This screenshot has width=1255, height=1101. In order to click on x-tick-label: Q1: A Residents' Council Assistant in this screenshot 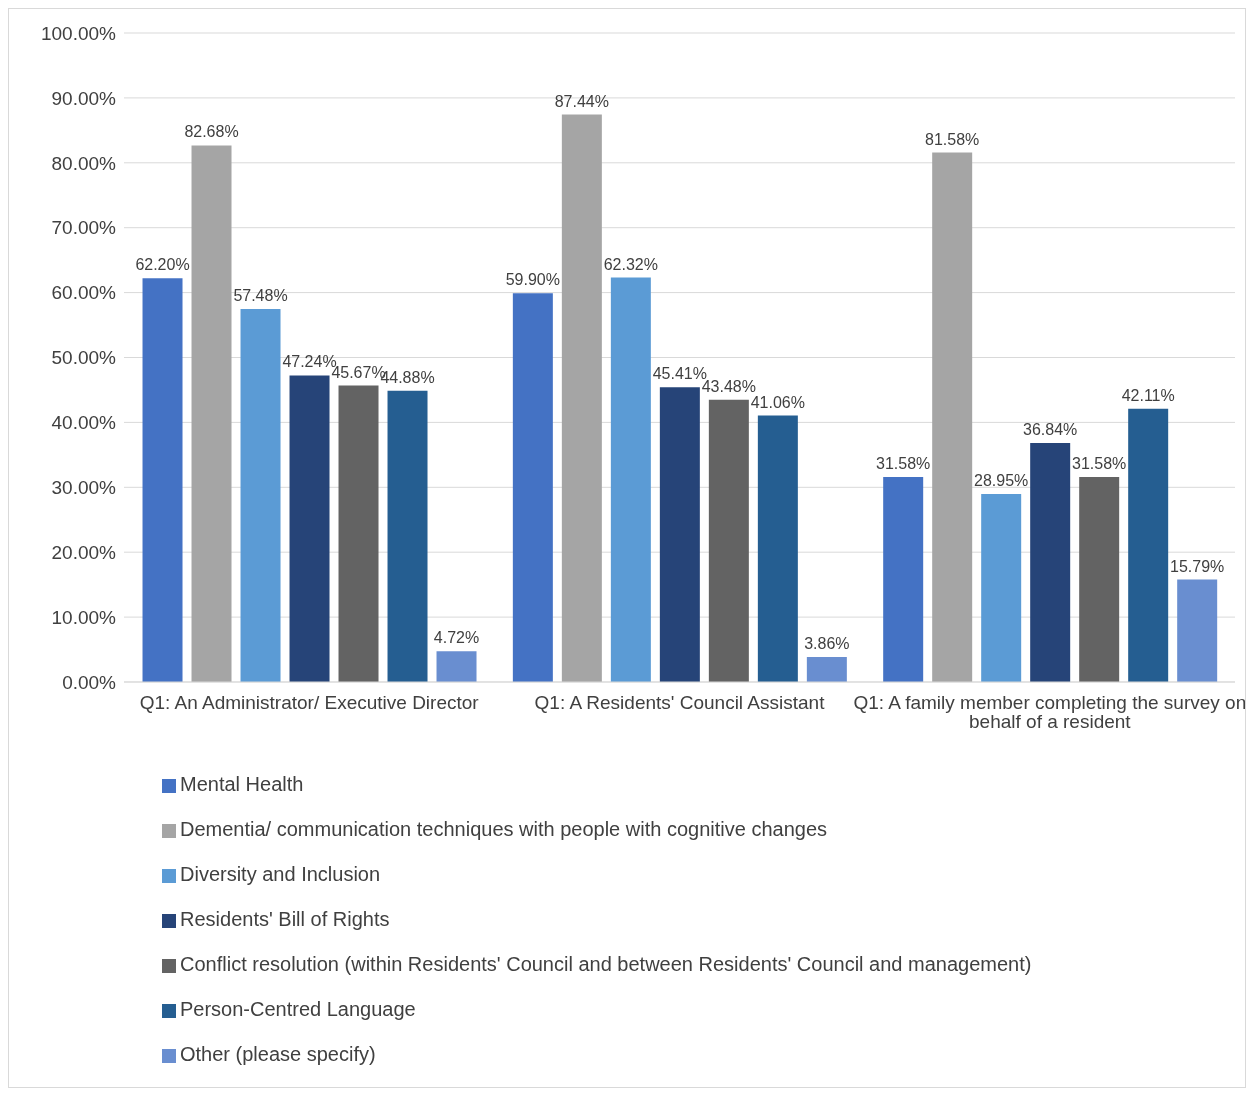, I will do `click(680, 703)`.